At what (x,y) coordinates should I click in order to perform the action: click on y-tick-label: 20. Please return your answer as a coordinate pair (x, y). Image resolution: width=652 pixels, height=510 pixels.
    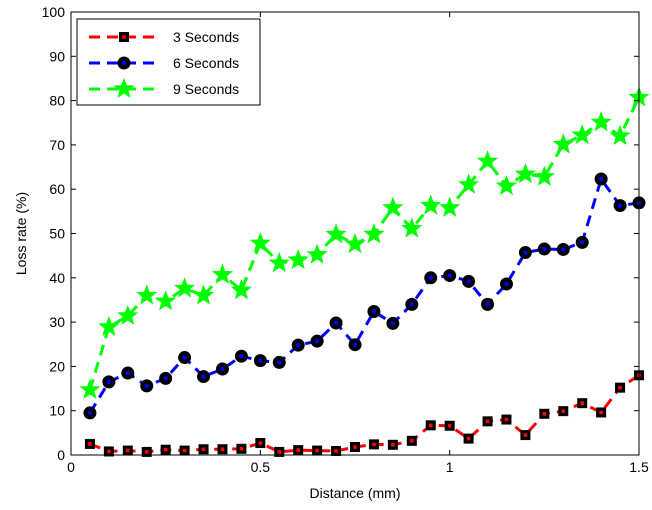
    Looking at the image, I should click on (57, 366).